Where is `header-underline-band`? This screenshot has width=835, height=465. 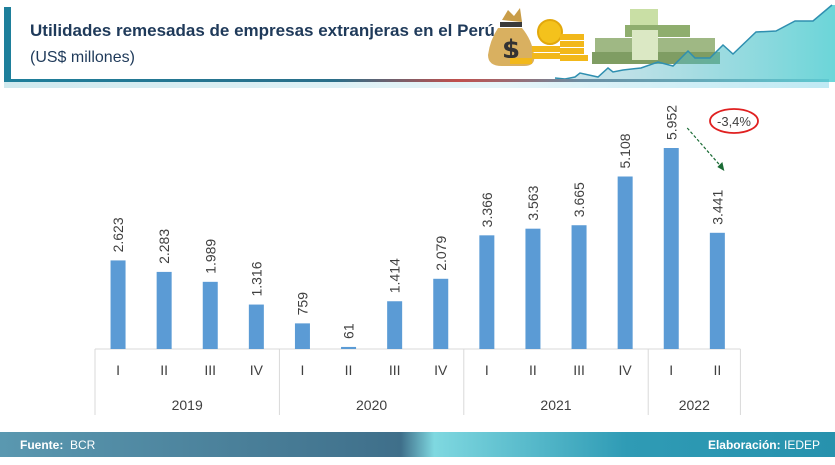 header-underline-band is located at coordinates (416, 85).